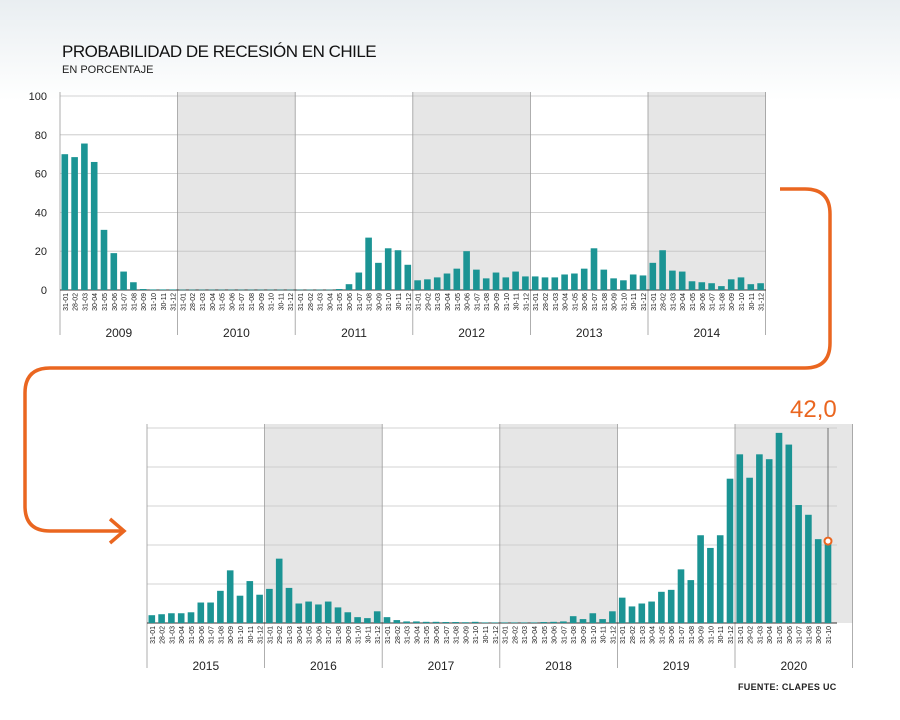  I want to click on x-tick-label: 30-06, so click(703, 302).